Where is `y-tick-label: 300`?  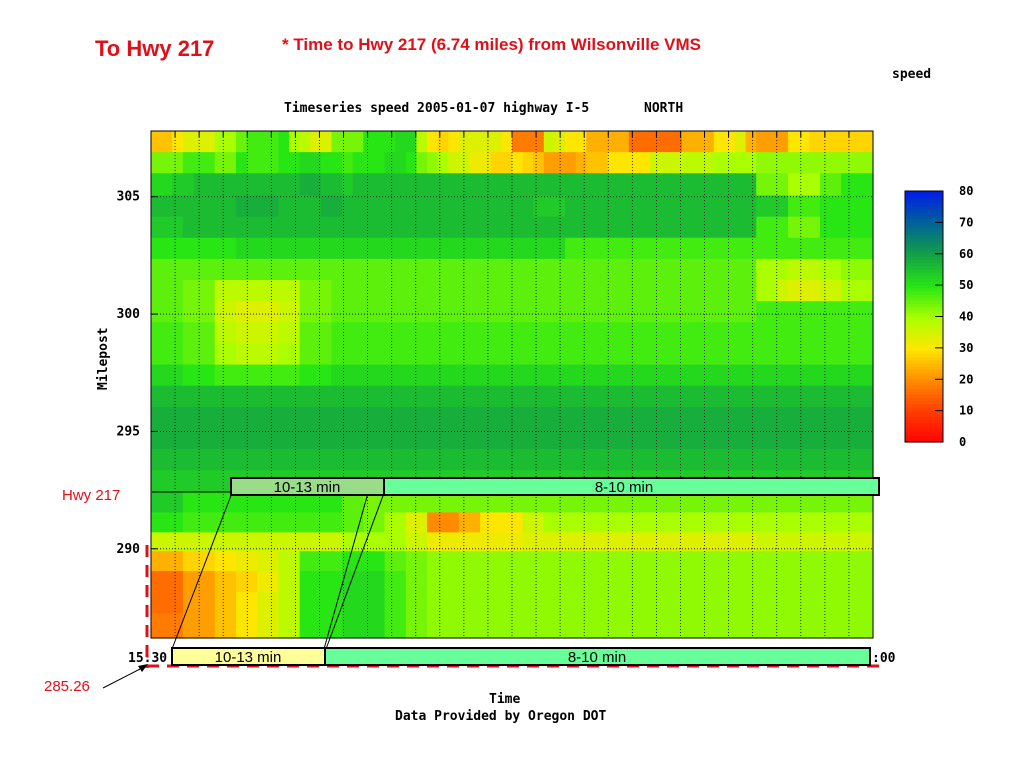
y-tick-label: 300 is located at coordinates (129, 314).